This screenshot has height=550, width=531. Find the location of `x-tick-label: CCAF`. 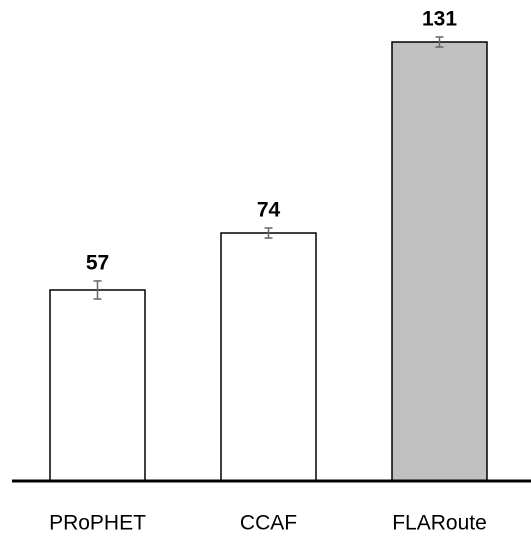

x-tick-label: CCAF is located at coordinates (268, 523).